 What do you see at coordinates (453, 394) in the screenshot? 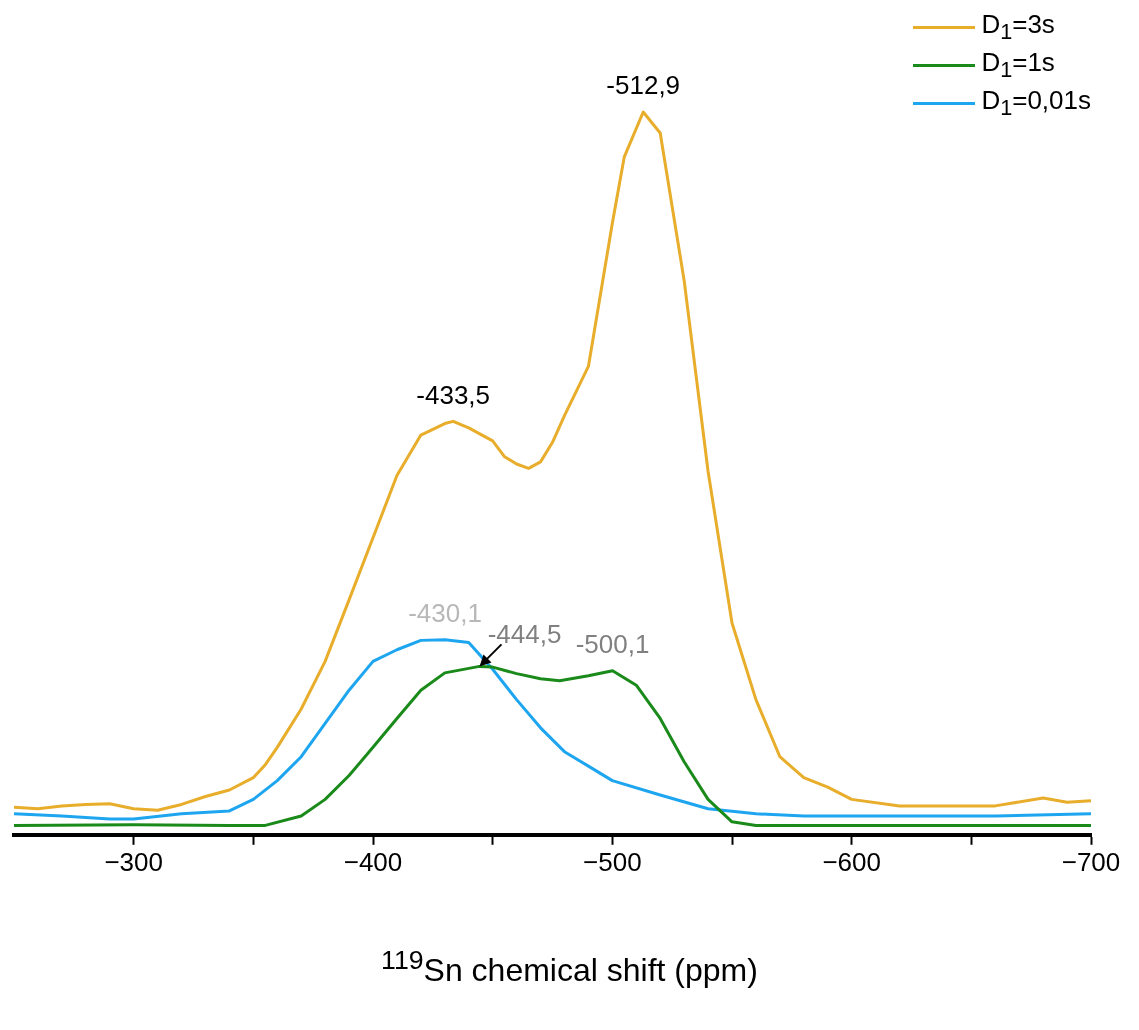
I see `annotation: -433,5` at bounding box center [453, 394].